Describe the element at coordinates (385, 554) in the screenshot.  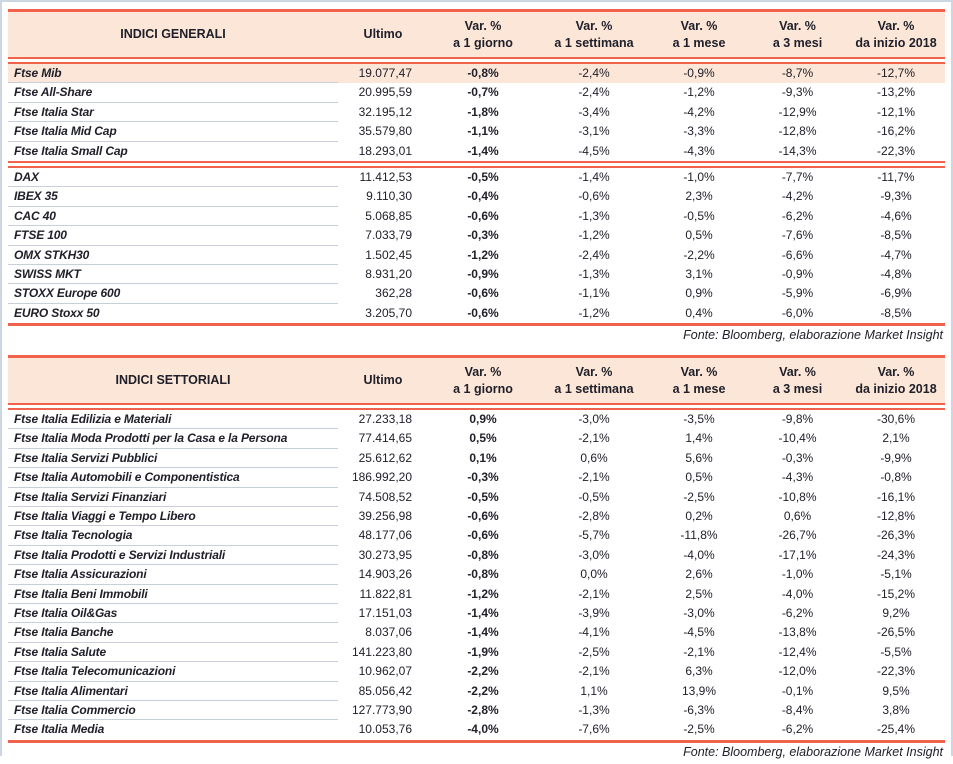
I see `last-value: 30.273,95` at that location.